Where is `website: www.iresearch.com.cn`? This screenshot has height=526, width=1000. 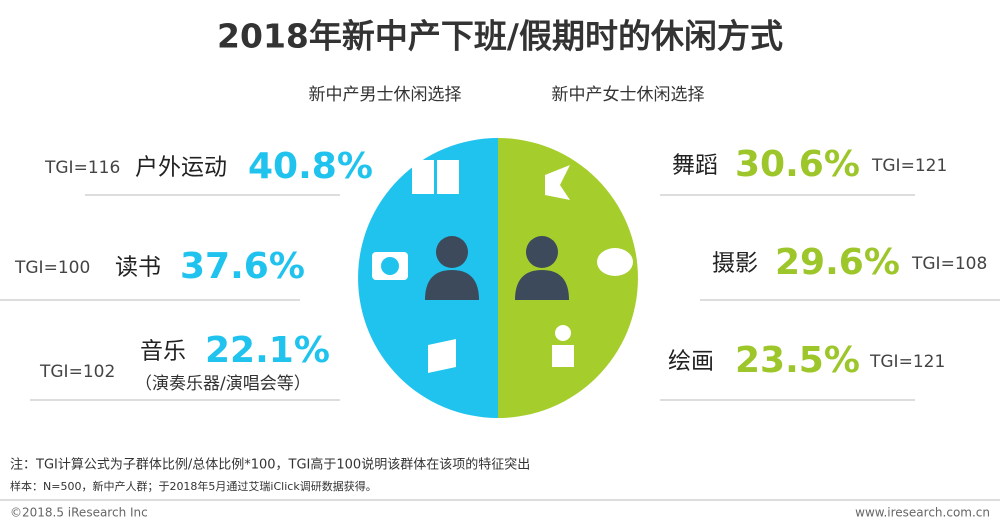
website: www.iresearch.com.cn is located at coordinates (922, 513).